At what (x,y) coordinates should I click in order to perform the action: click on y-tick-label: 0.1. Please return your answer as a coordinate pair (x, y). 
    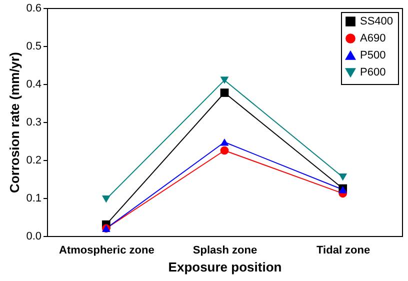
    Looking at the image, I should click on (34, 198).